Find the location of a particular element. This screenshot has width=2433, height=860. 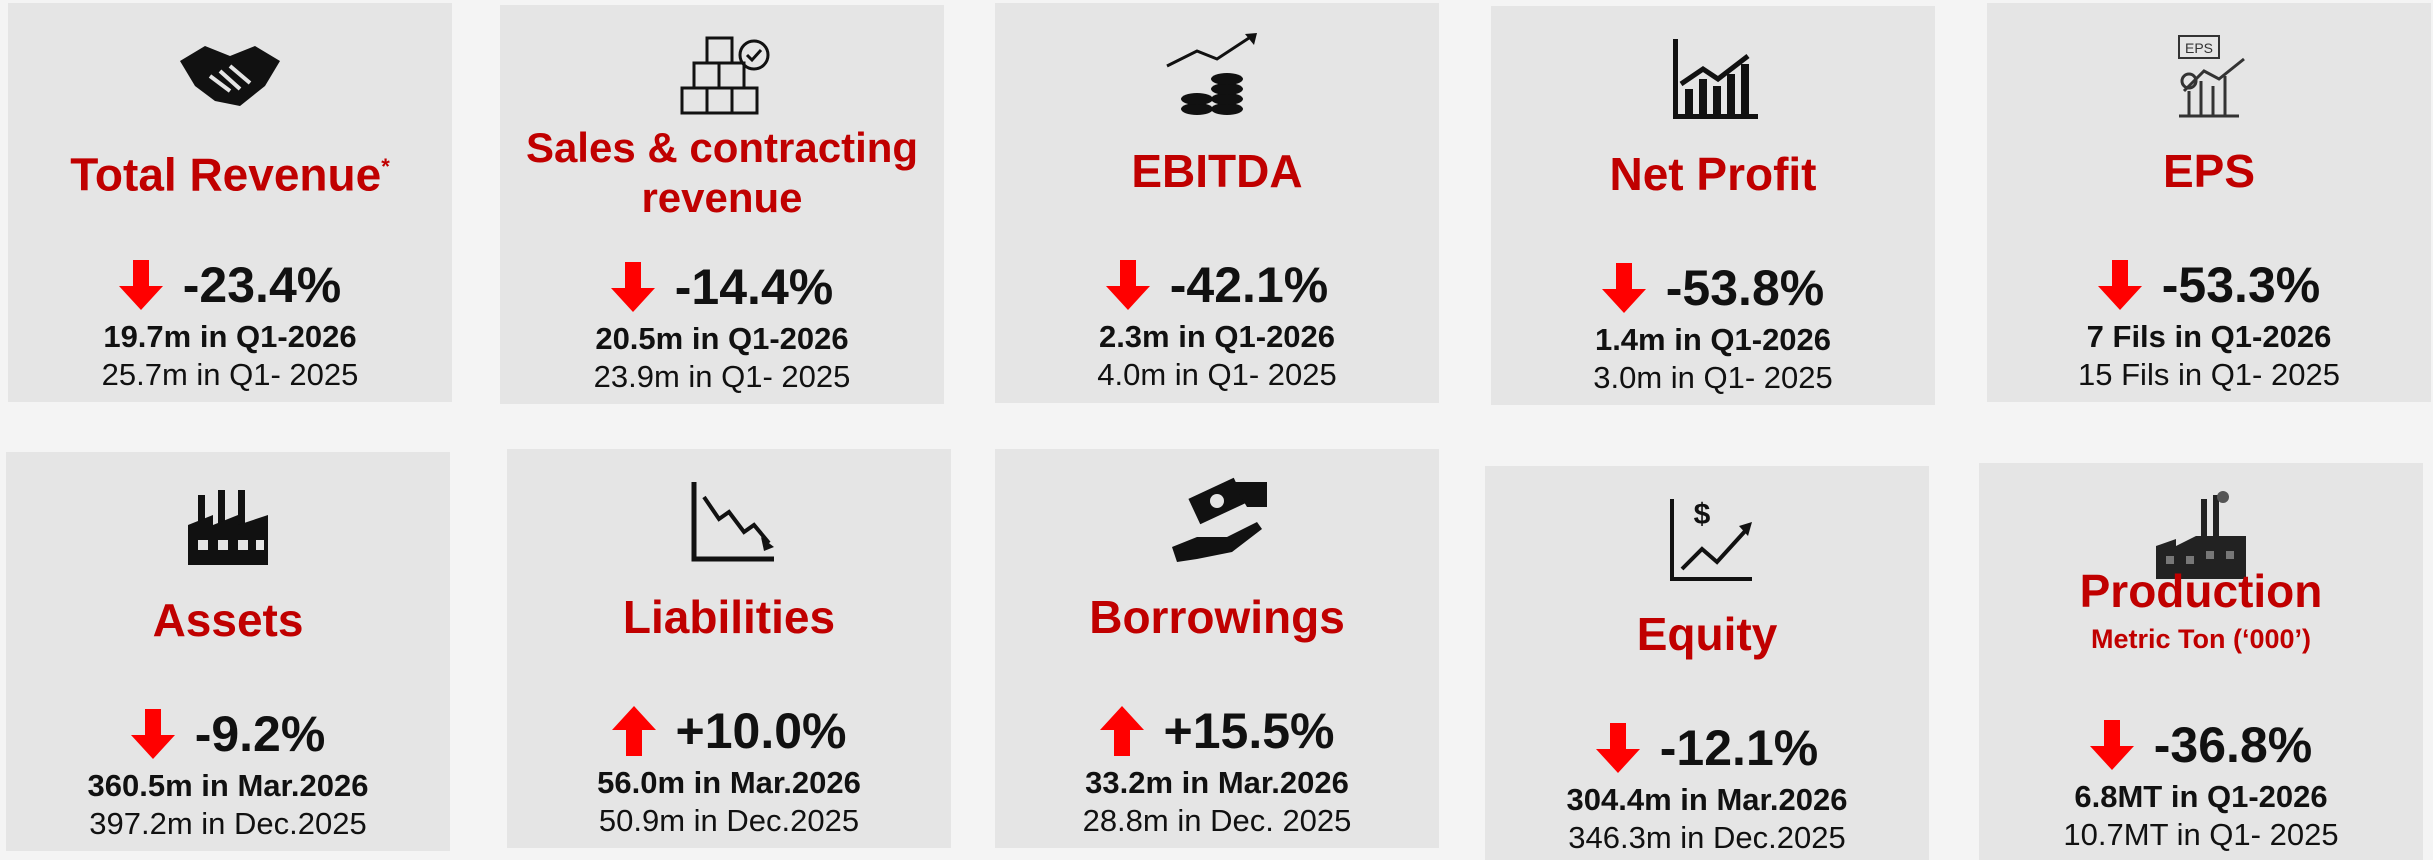

kpi-title-block: Production Metric Ton (‘000’) is located at coordinates (2201, 610).